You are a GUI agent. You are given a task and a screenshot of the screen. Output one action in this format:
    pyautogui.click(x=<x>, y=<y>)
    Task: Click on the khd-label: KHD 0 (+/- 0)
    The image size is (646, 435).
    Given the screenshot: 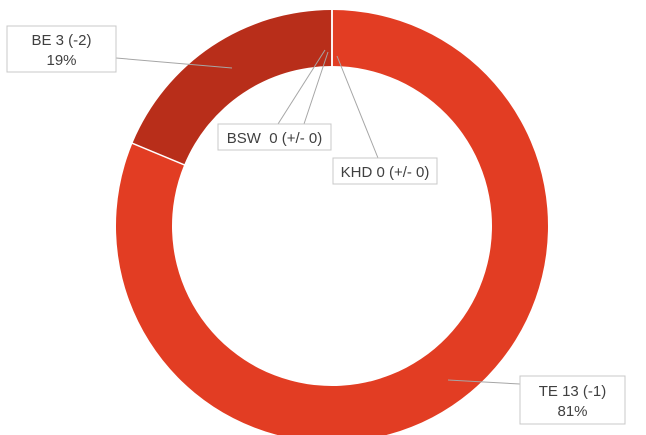 What is the action you would take?
    pyautogui.click(x=385, y=172)
    